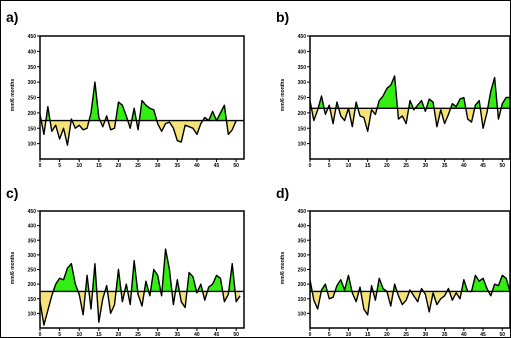 This screenshot has width=511, height=338. I want to click on y-tick-label-c-350: 350, so click(32, 241).